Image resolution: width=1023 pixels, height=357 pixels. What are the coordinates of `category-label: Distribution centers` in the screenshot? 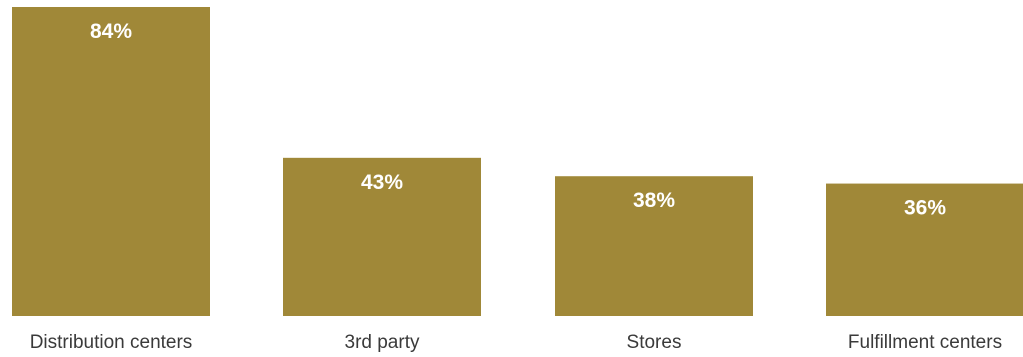 It's located at (111, 342).